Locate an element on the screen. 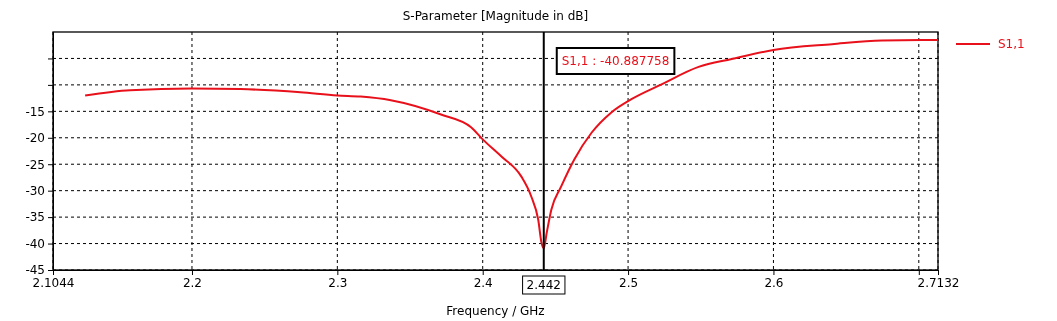 The height and width of the screenshot is (321, 1057). x-tick-label: 2.1044 is located at coordinates (53, 282).